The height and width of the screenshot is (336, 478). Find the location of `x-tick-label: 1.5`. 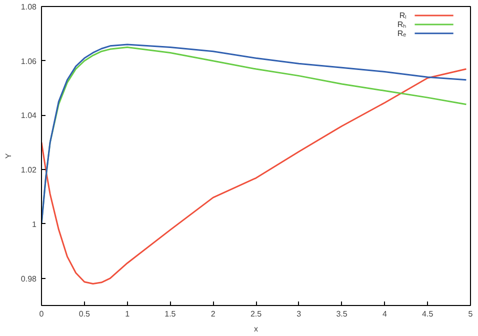

x-tick-label: 1.5 is located at coordinates (170, 314).